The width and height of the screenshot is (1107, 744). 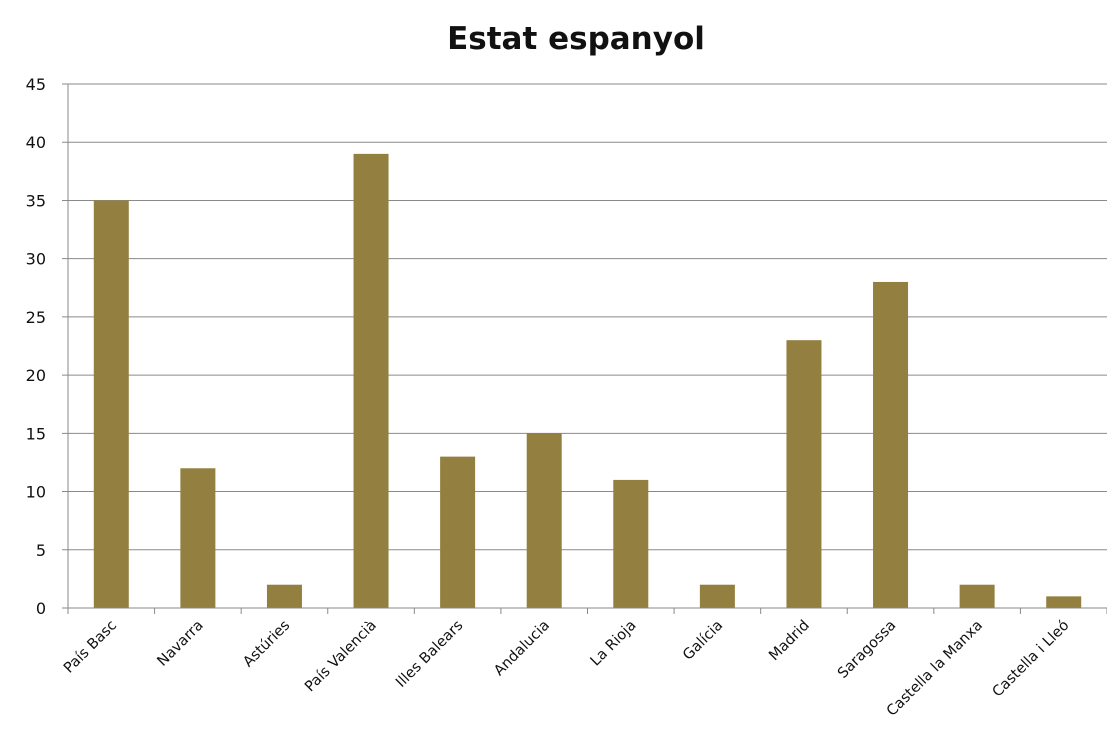 I want to click on y-axis-ticks: 0 5 10 15 20 25 30 35 40 45, so click(x=36, y=346).